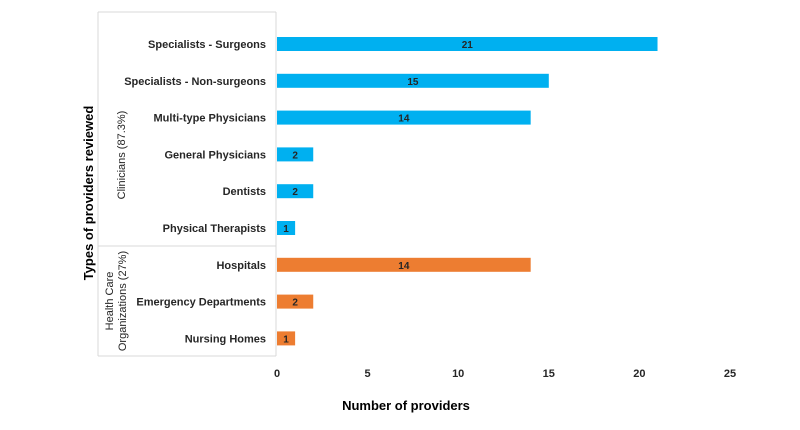  I want to click on x-tick-label-0: 0, so click(277, 374).